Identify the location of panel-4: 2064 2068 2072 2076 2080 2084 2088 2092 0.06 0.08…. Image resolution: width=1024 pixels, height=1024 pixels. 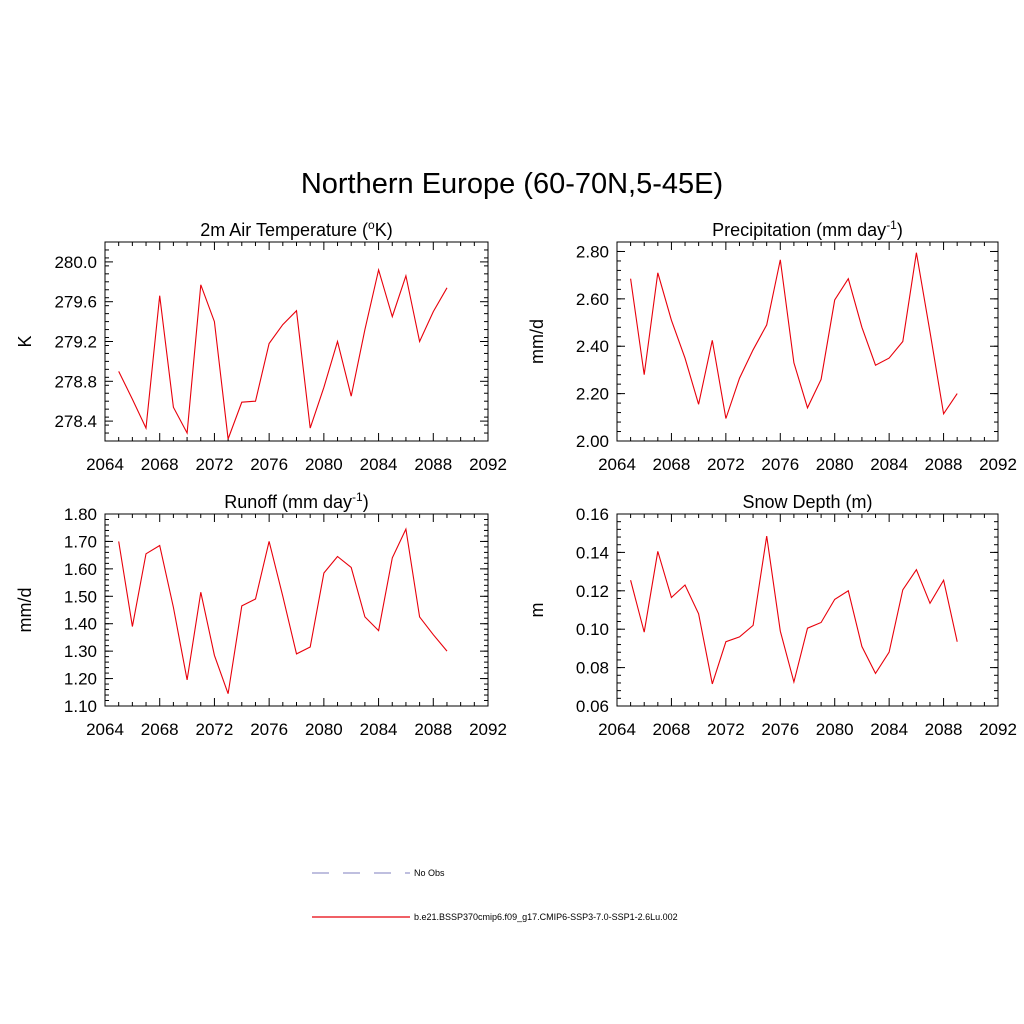
(772, 615).